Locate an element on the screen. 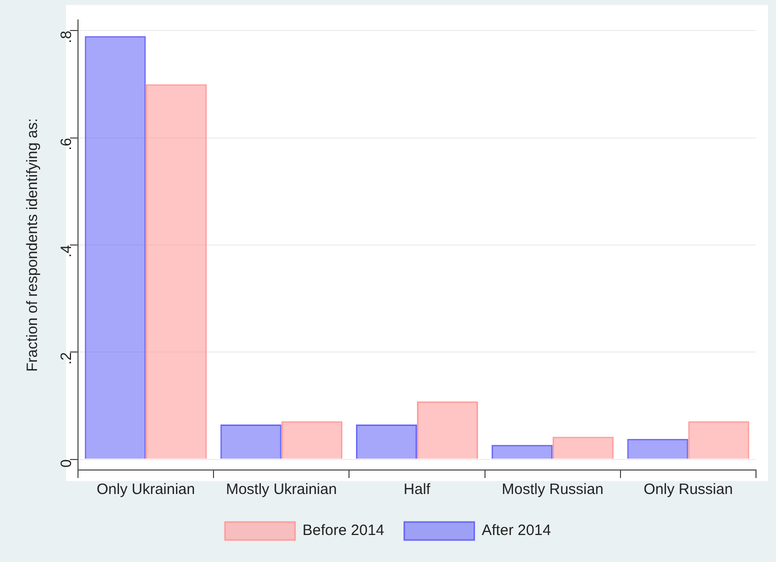  y-tick-label: .2 is located at coordinates (67, 358).